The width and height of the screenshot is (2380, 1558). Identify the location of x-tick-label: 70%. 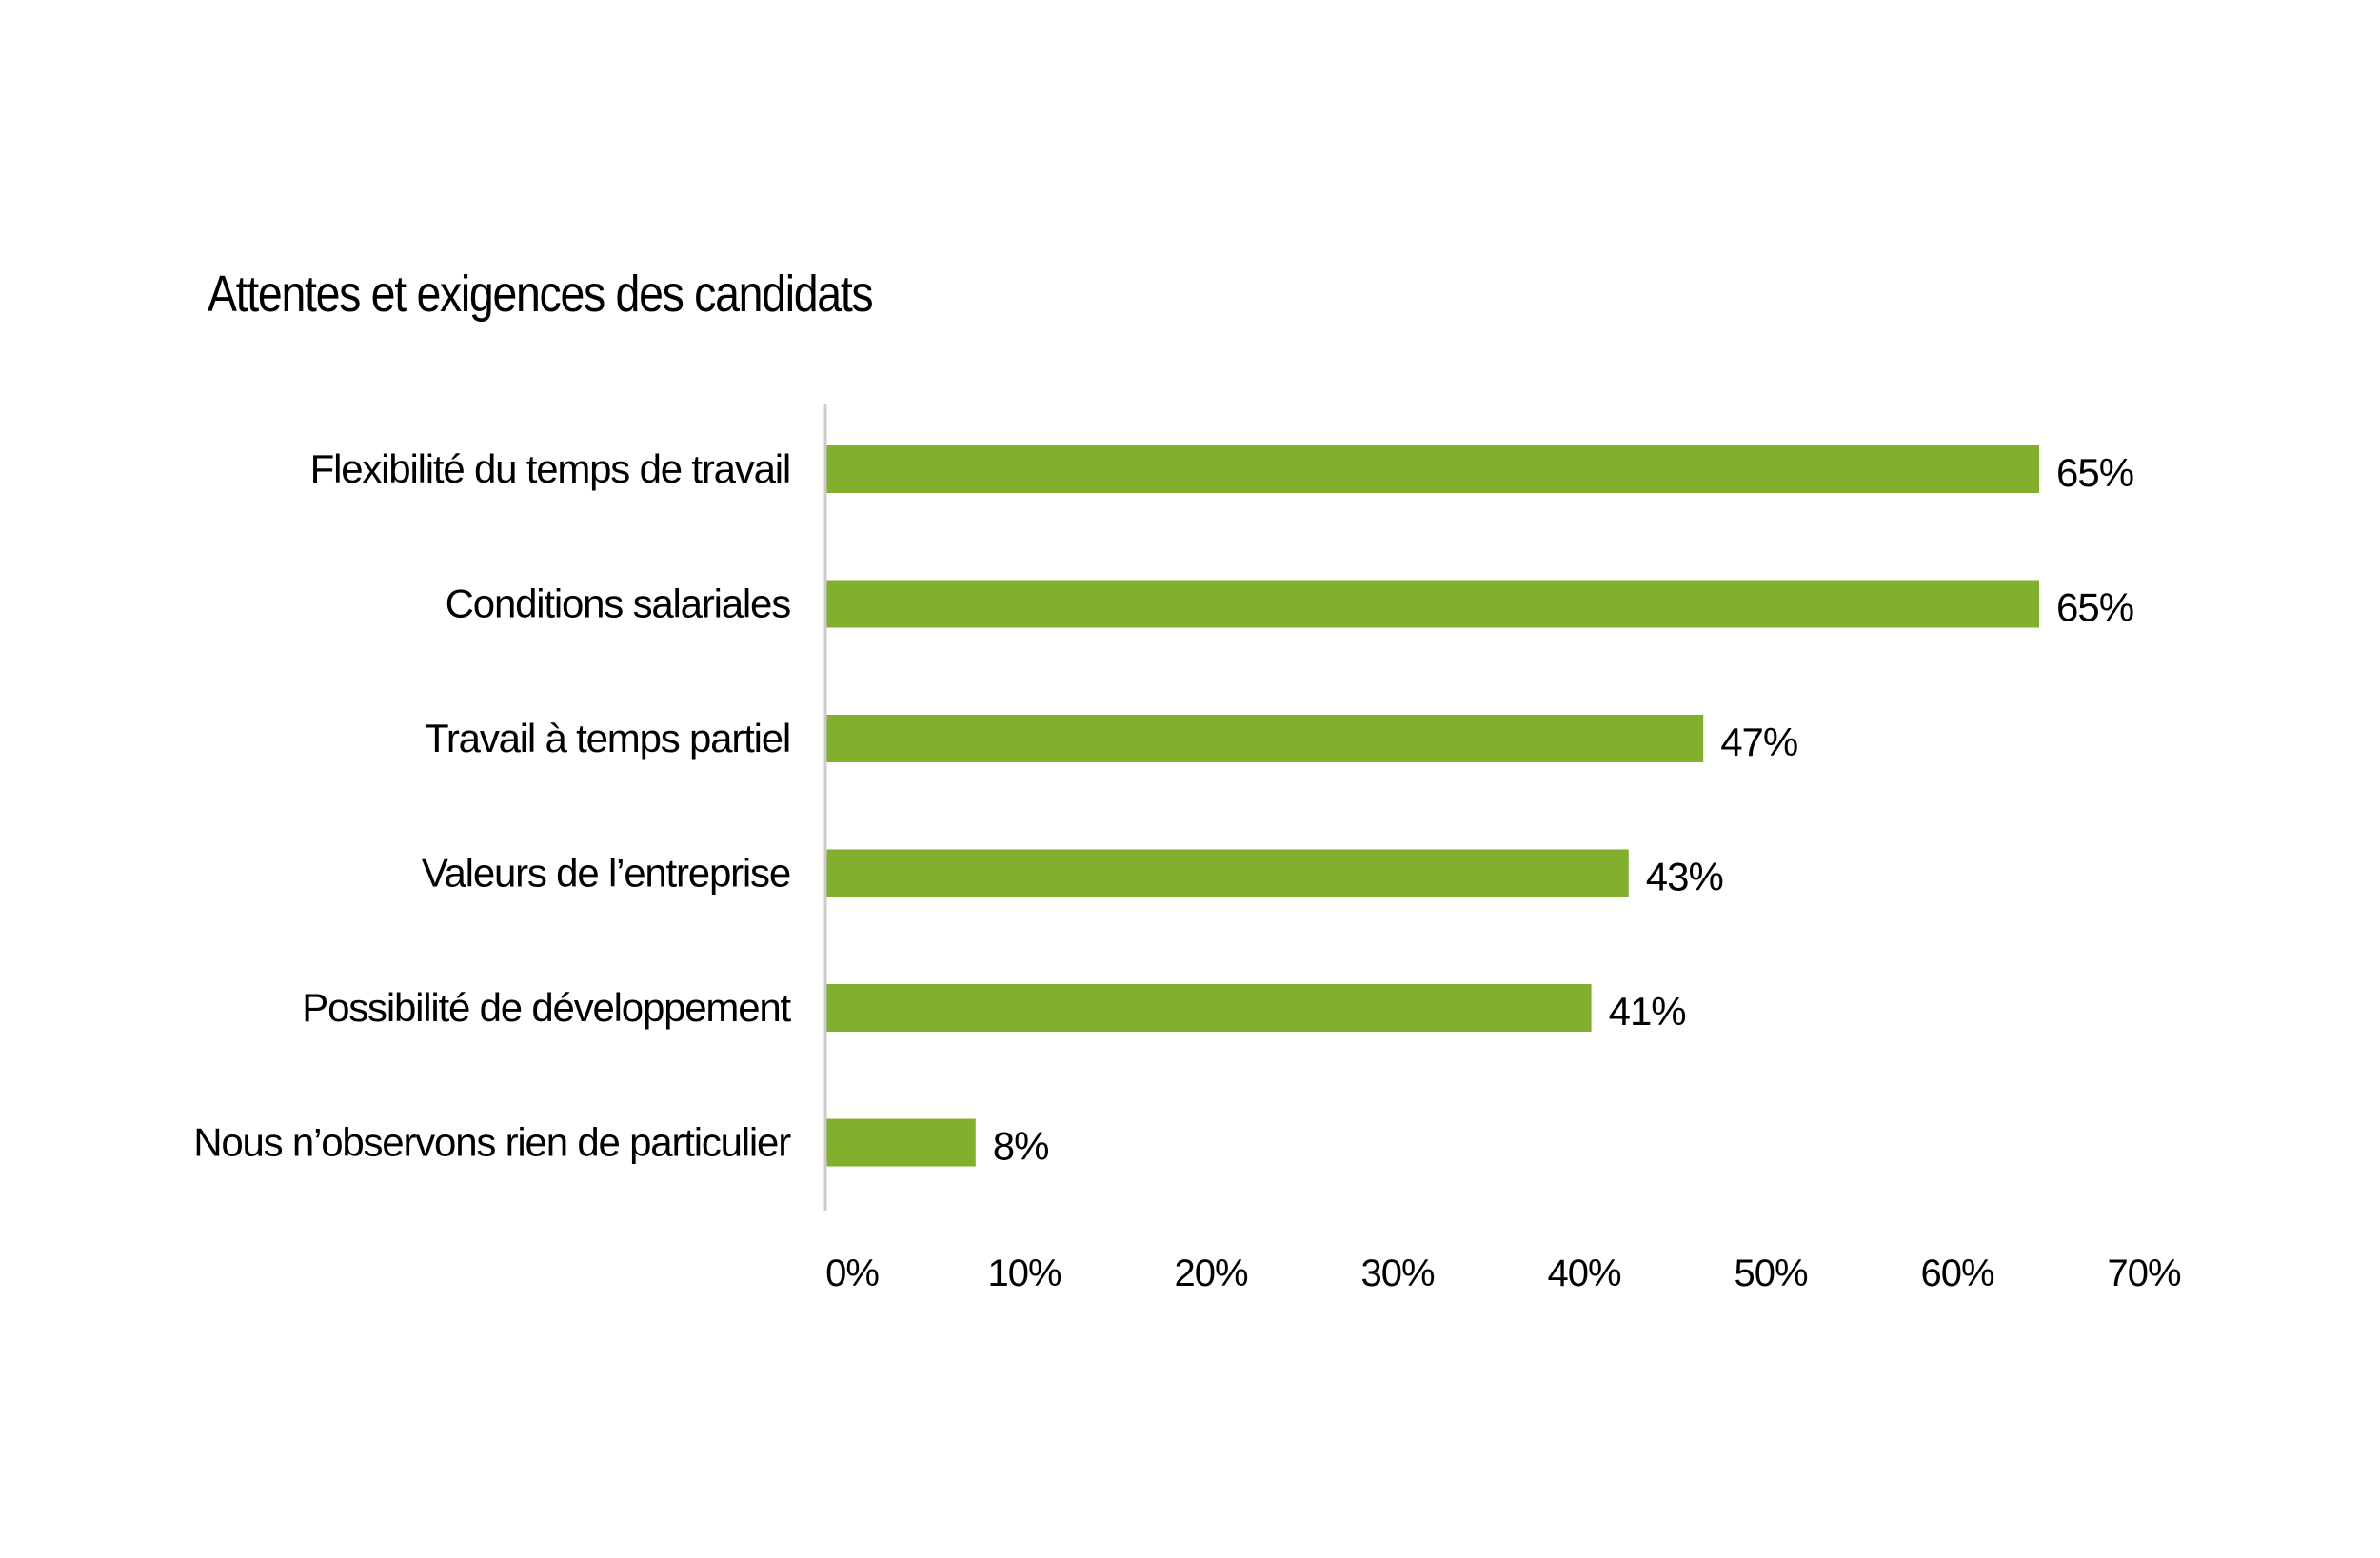
(2143, 1273).